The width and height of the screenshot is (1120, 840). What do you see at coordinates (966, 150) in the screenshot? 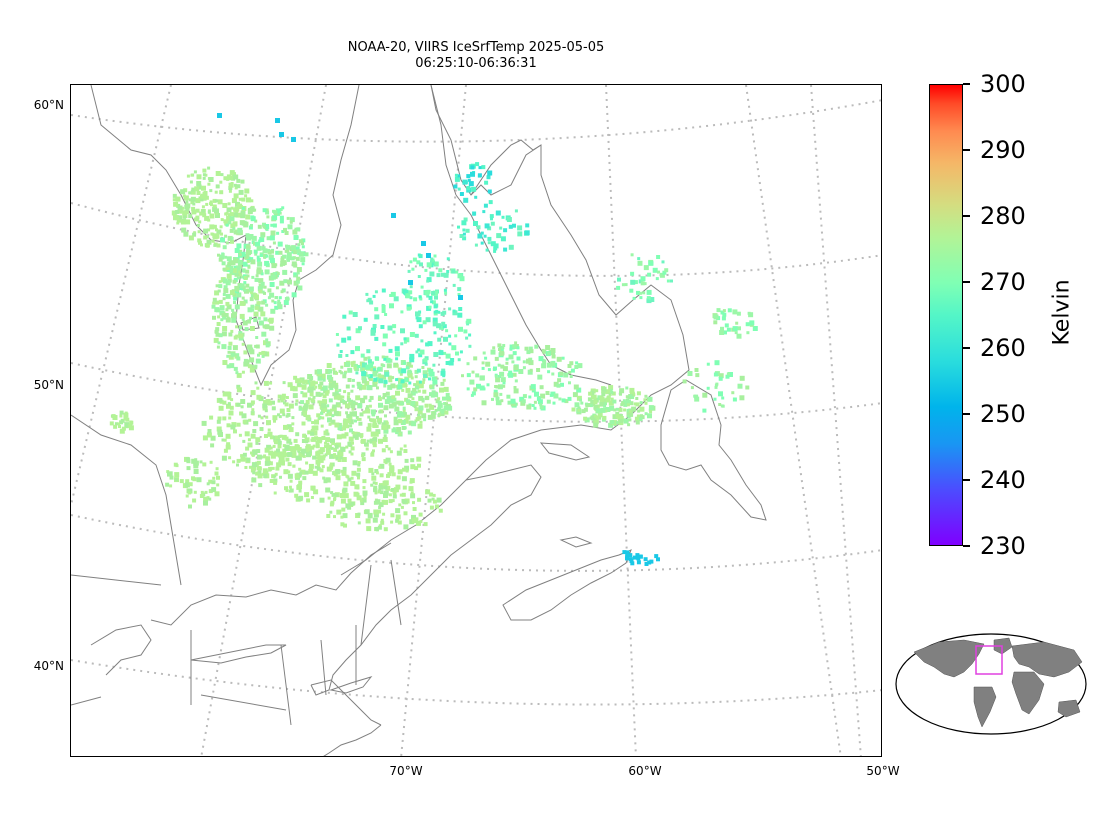
I see `colorbar-tick-mark` at bounding box center [966, 150].